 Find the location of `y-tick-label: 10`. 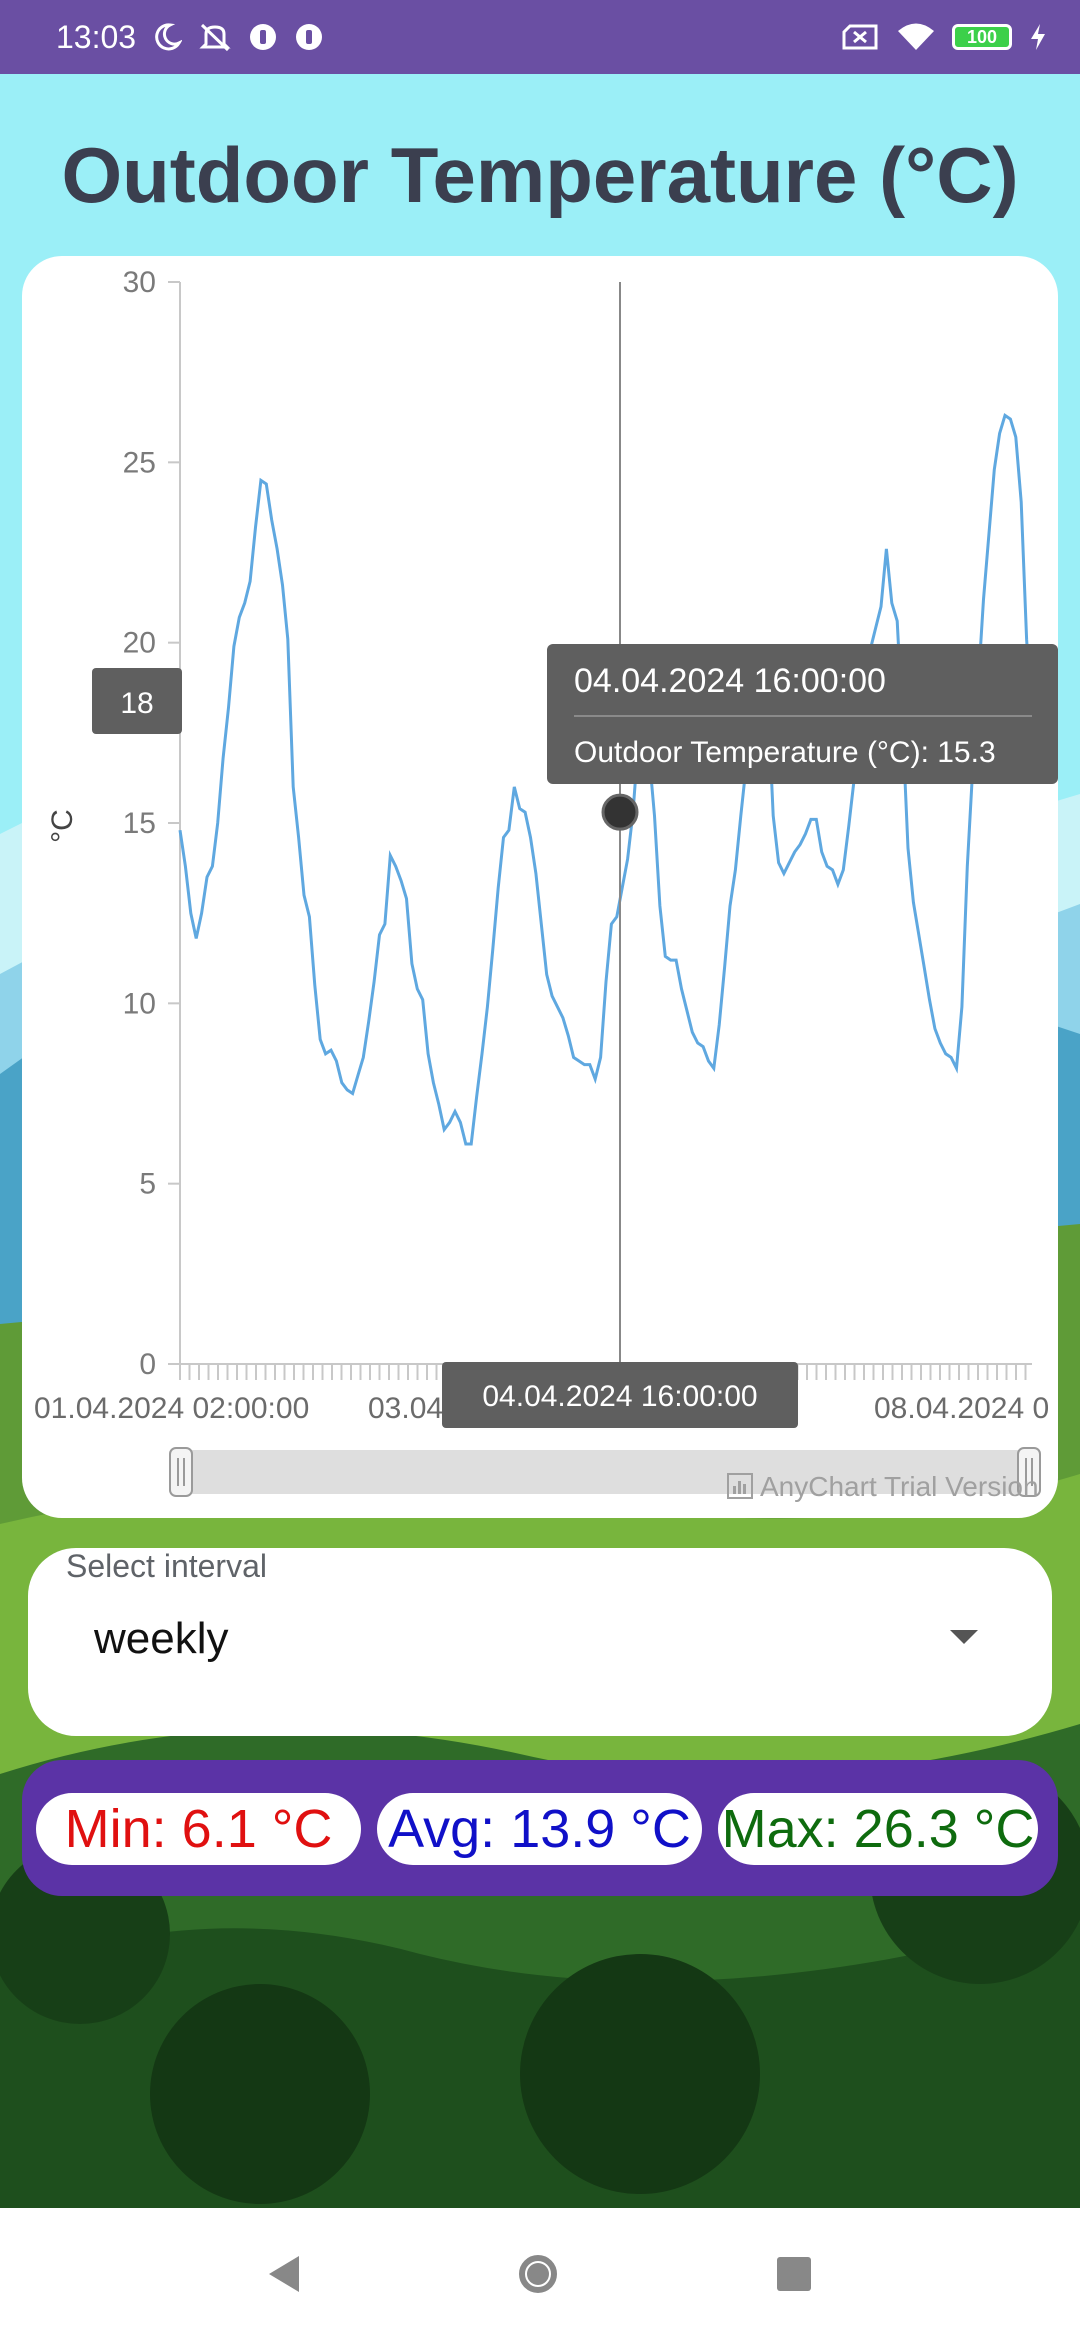

y-tick-label: 10 is located at coordinates (139, 1003).